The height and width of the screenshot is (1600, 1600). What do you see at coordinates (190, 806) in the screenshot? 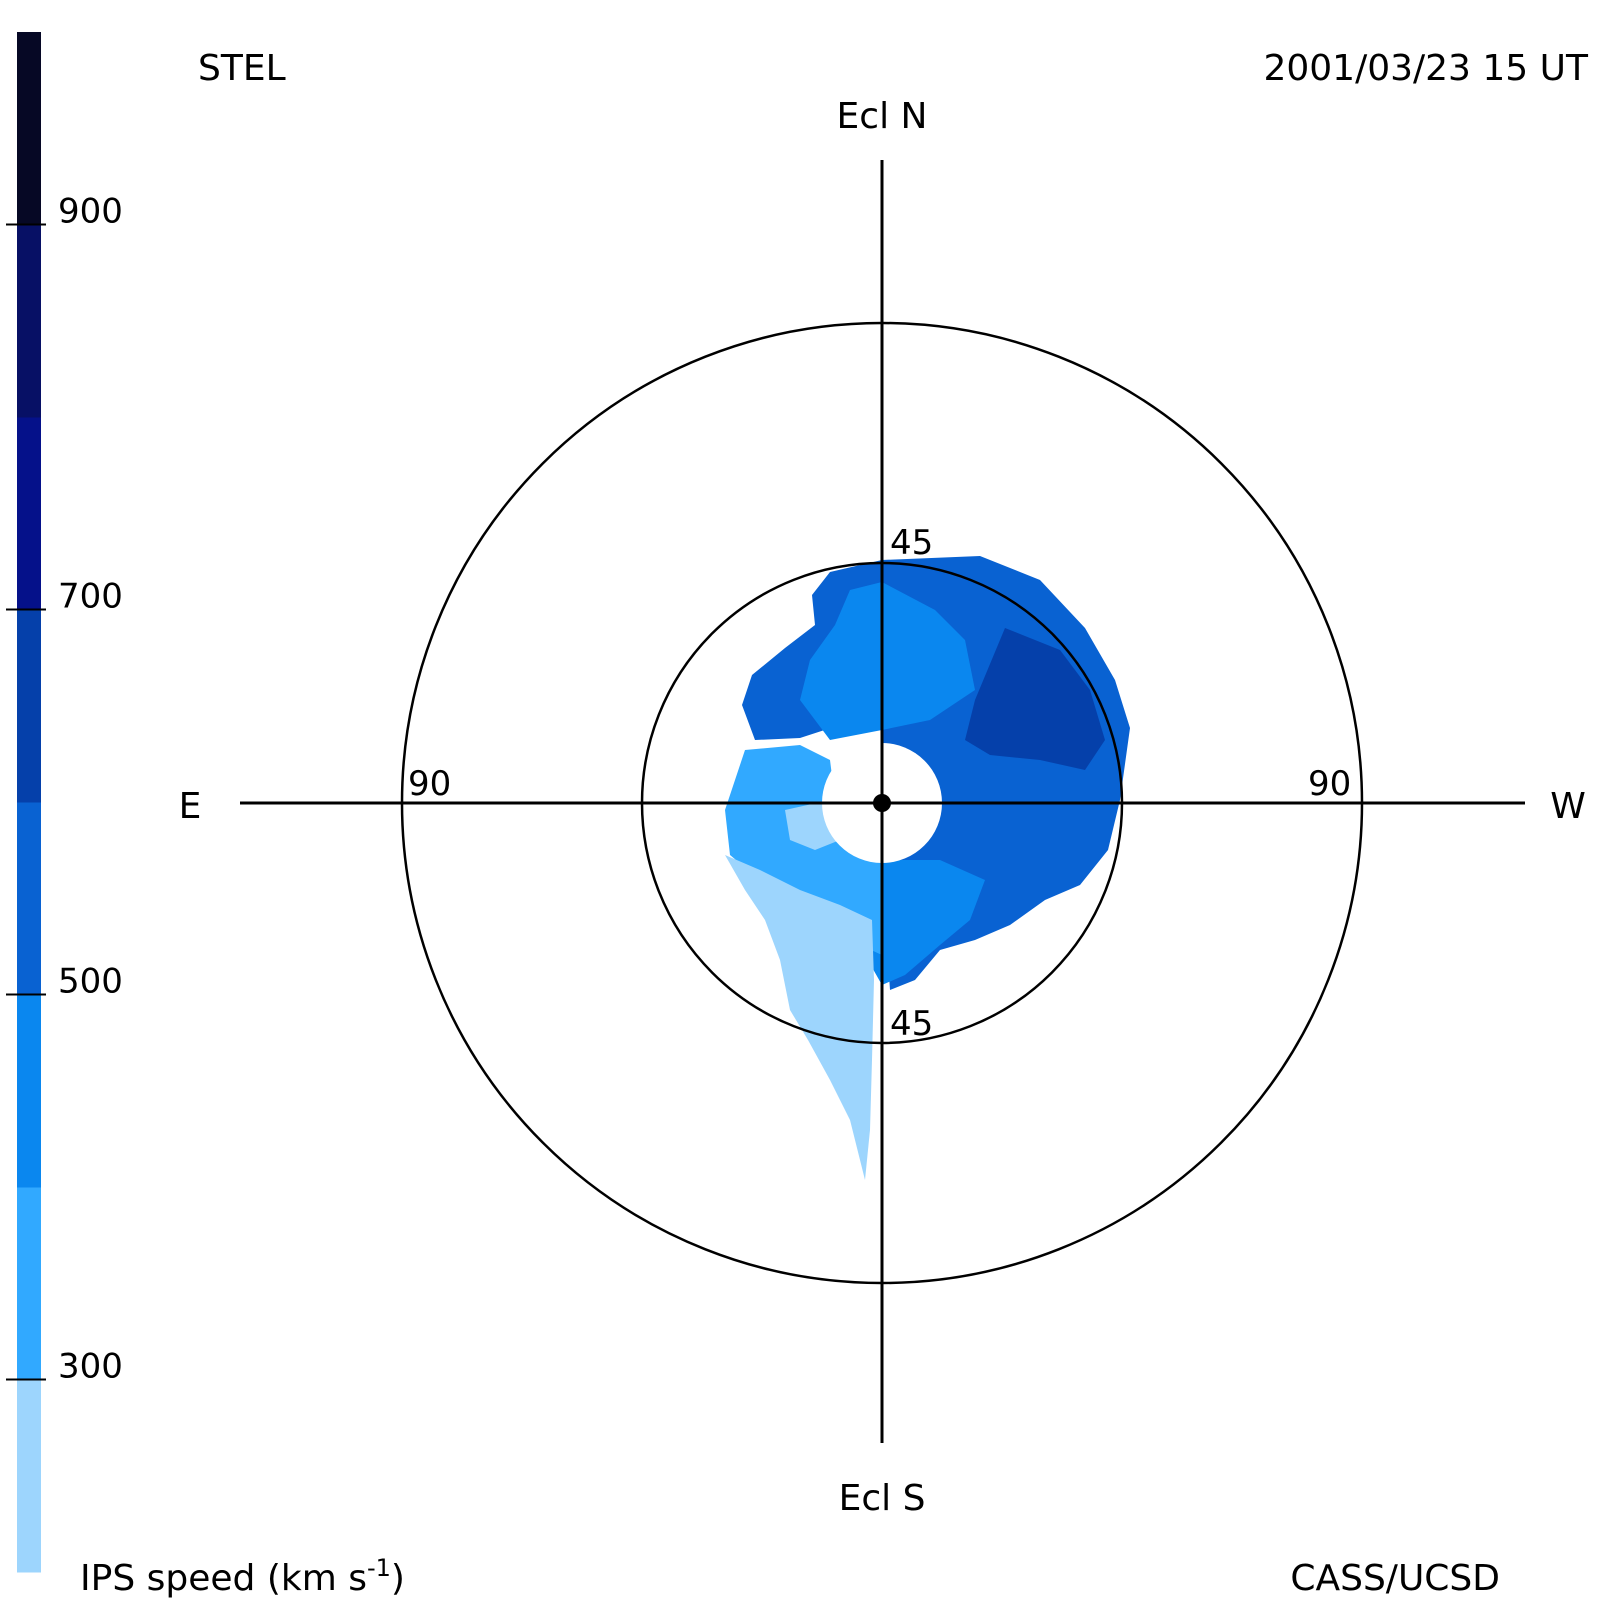
I see `direction-east-label: E` at bounding box center [190, 806].